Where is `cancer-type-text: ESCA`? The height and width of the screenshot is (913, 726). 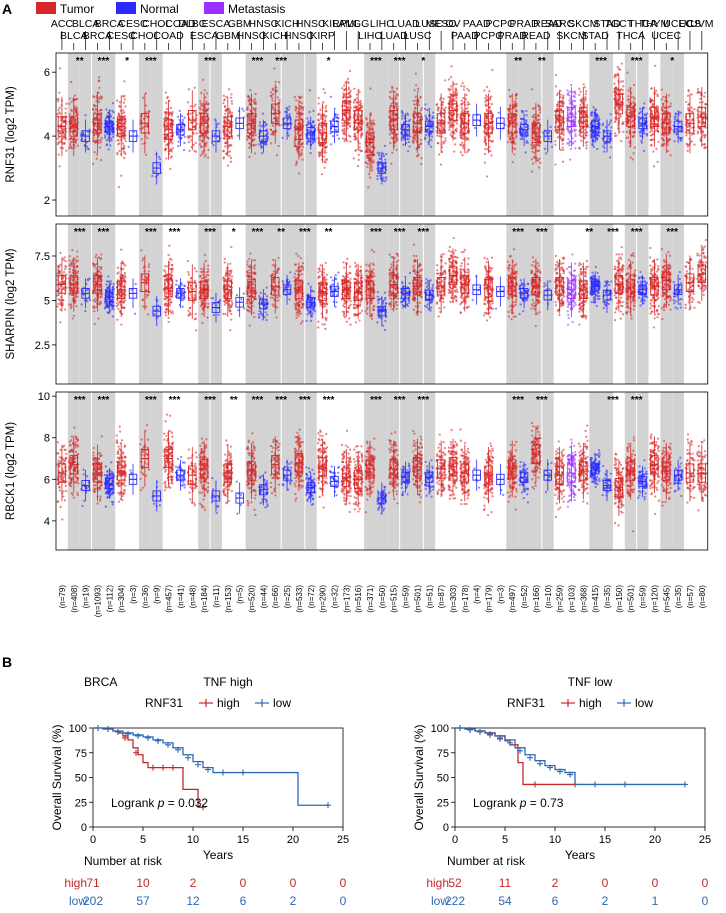 cancer-type-text: ESCA is located at coordinates (216, 24).